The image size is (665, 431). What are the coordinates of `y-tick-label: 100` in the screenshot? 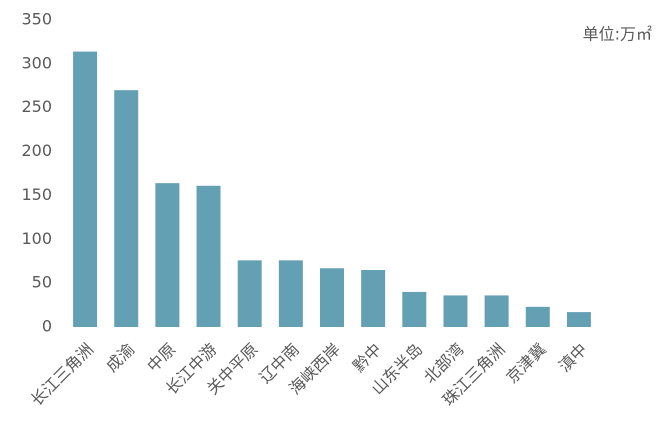 It's located at (36, 238).